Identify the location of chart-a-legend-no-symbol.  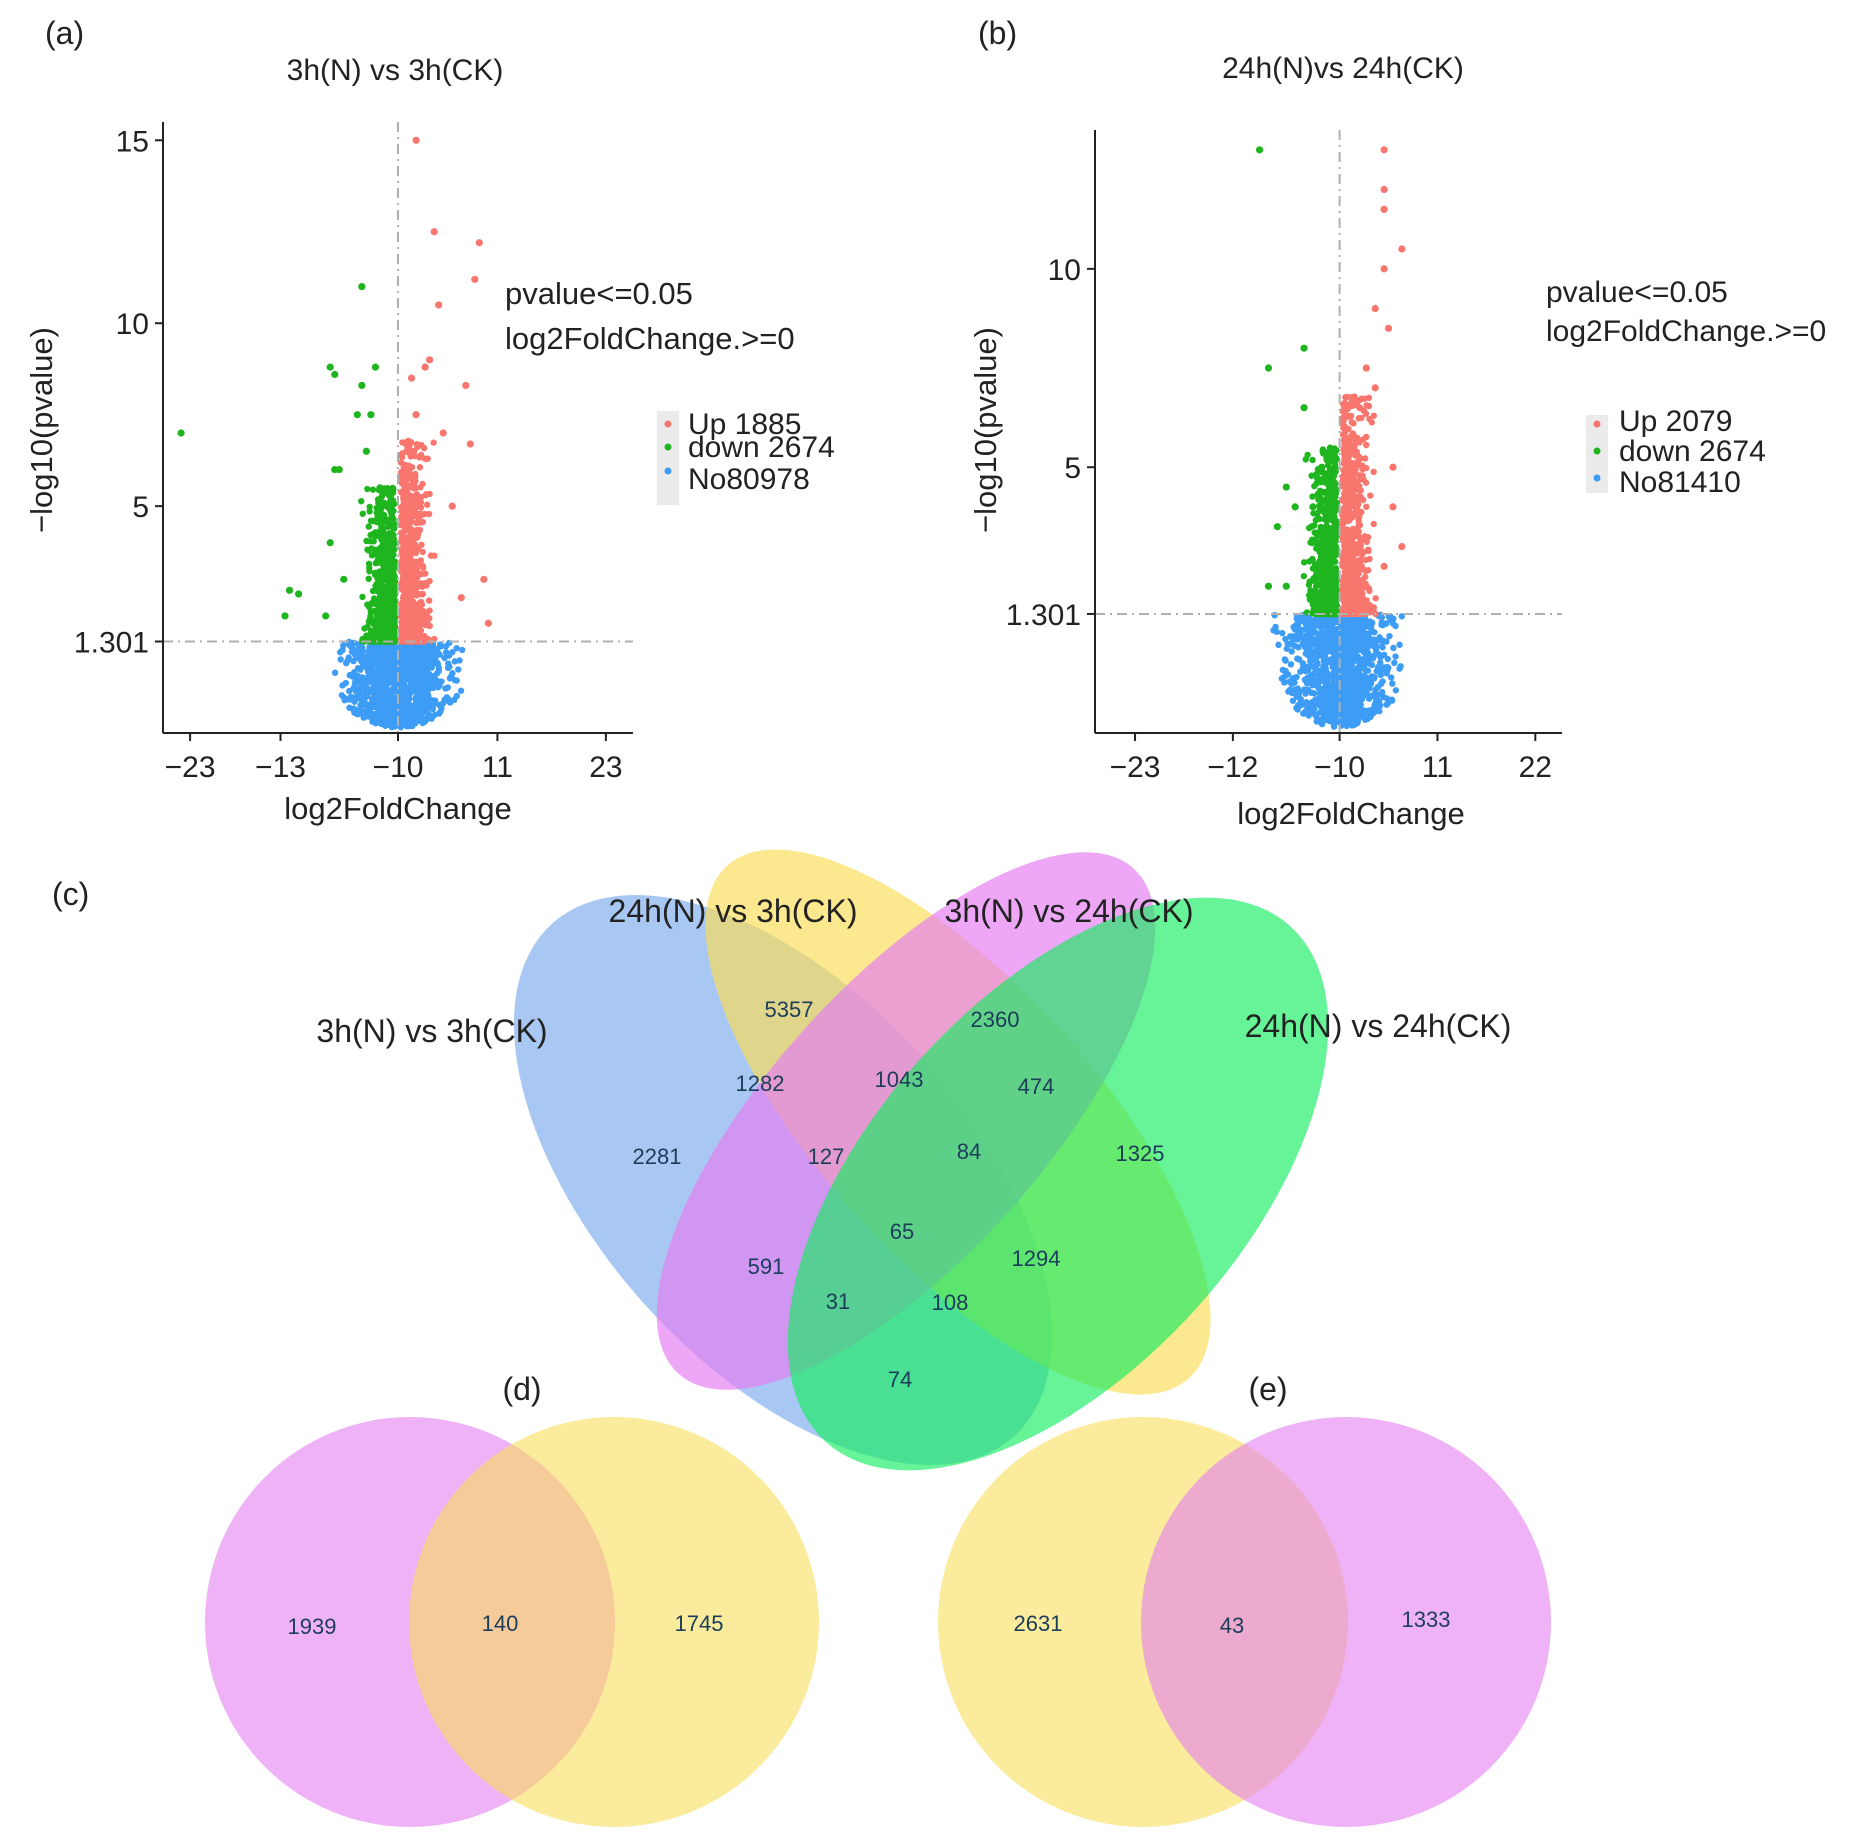
(668, 471).